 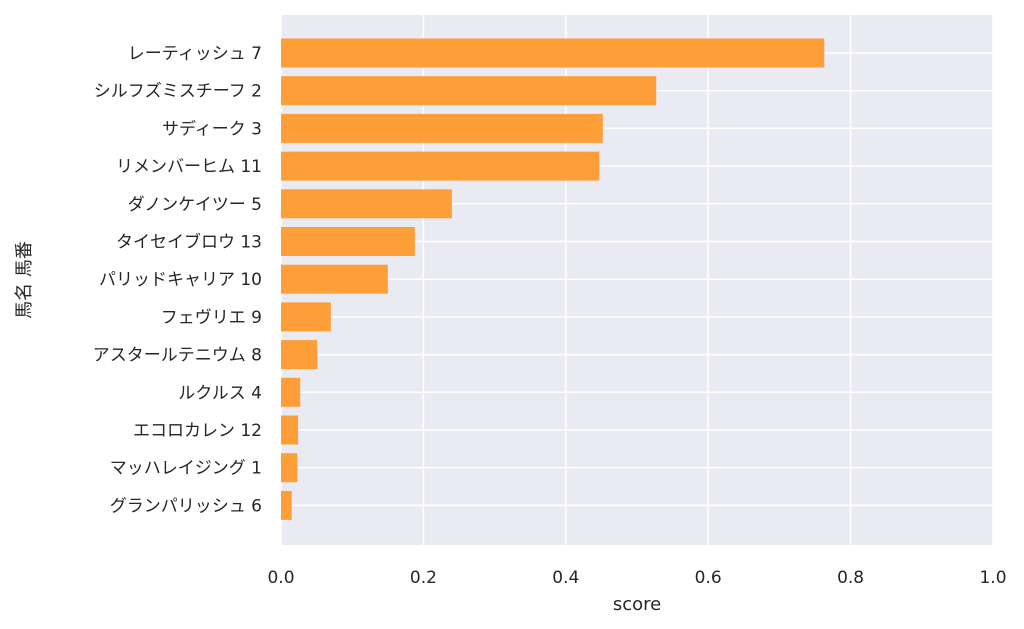 I want to click on x-tick-label: 0.6, so click(x=708, y=578).